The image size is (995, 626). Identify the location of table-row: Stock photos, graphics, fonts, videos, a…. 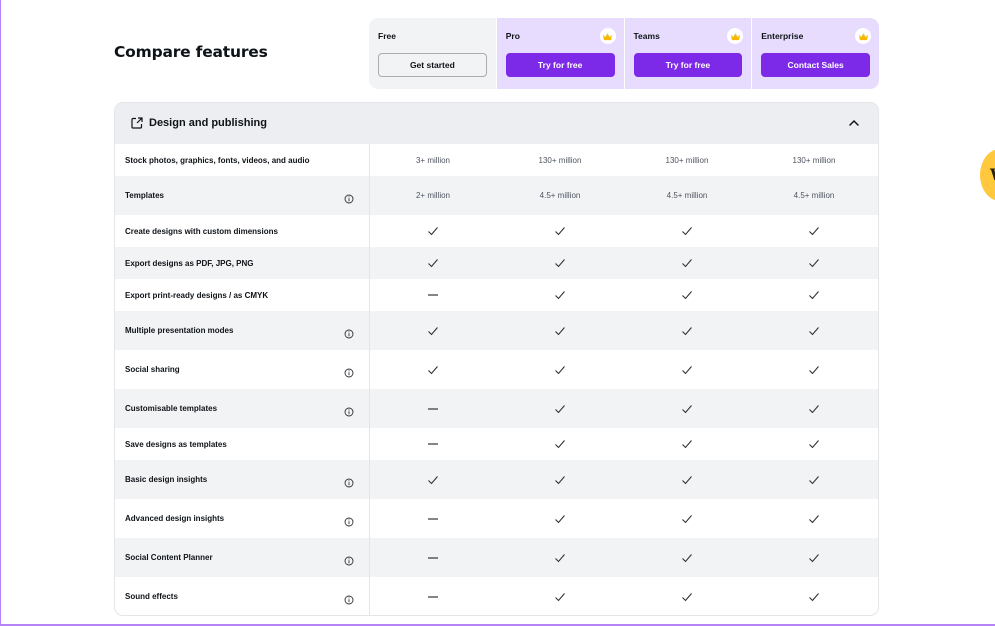
(496, 160).